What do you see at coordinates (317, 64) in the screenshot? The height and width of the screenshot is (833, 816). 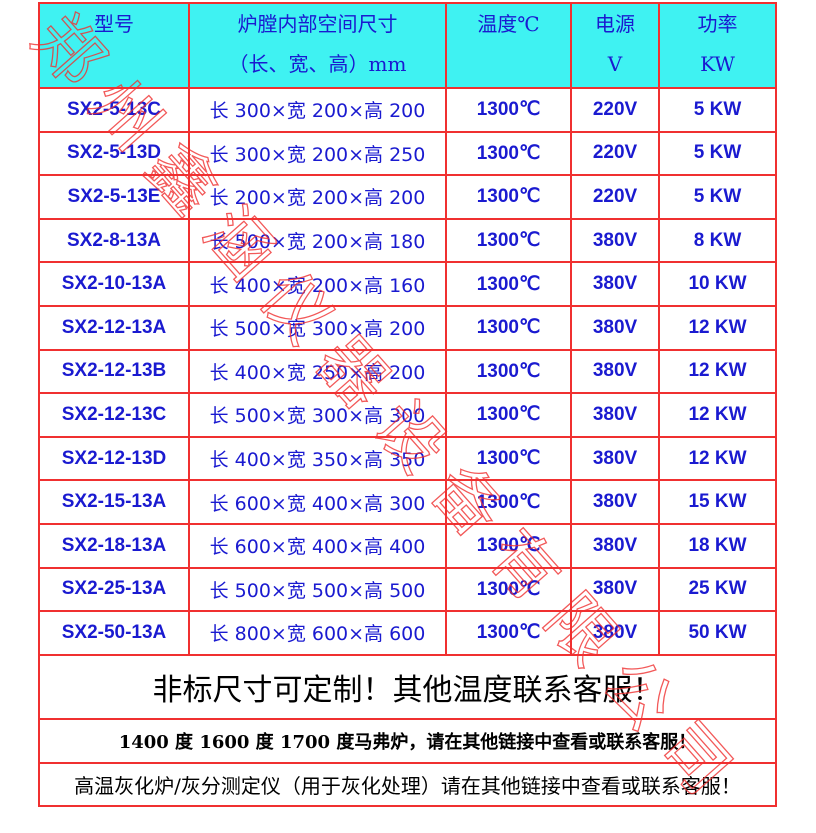 I see `header-text: （长、宽、高）mm` at bounding box center [317, 64].